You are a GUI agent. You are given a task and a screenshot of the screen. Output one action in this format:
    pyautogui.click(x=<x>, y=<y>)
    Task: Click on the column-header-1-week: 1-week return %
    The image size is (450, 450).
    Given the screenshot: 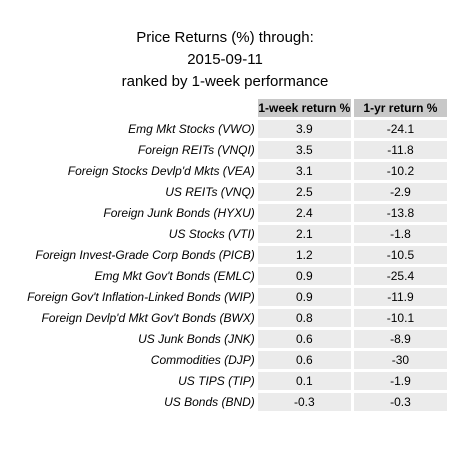 What is the action you would take?
    pyautogui.click(x=304, y=108)
    